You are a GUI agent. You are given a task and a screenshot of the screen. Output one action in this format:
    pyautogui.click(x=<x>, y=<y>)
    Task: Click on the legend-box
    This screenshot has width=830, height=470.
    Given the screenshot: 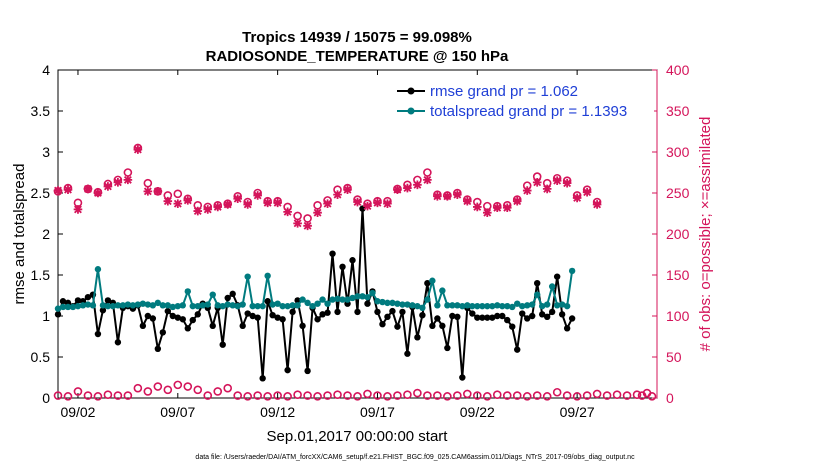 What is the action you would take?
    pyautogui.click(x=523, y=102)
    